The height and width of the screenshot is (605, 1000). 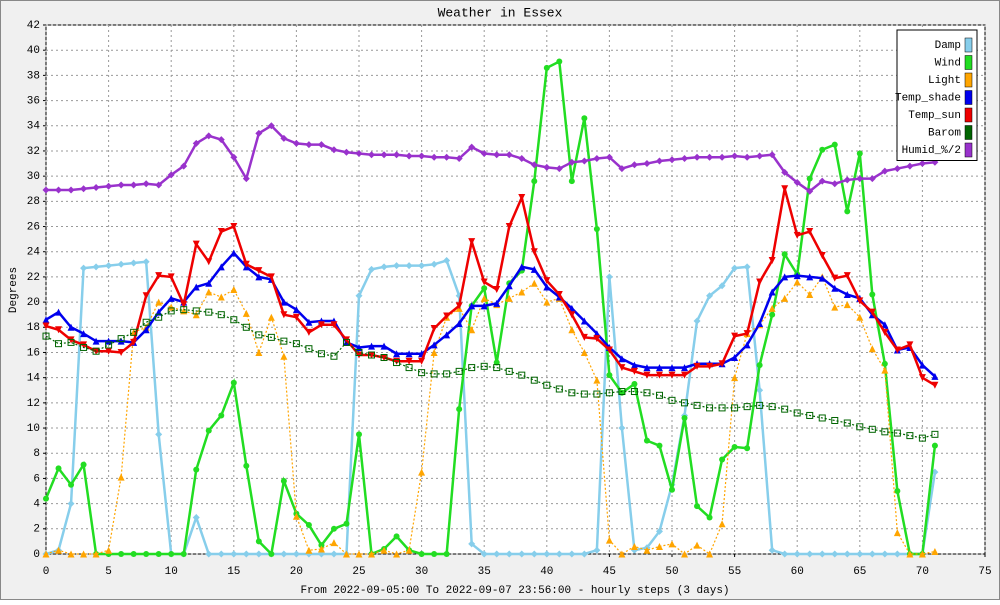 I want to click on legend-box, so click(x=937, y=95).